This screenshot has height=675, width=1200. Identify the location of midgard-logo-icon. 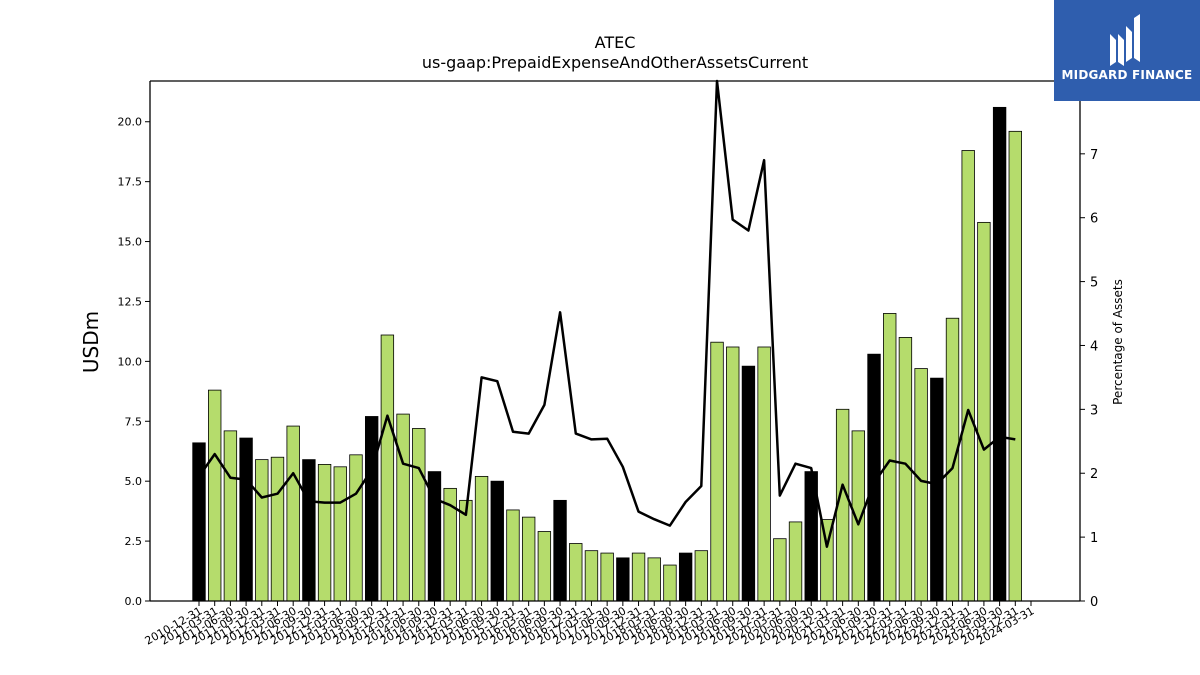
(1125, 40).